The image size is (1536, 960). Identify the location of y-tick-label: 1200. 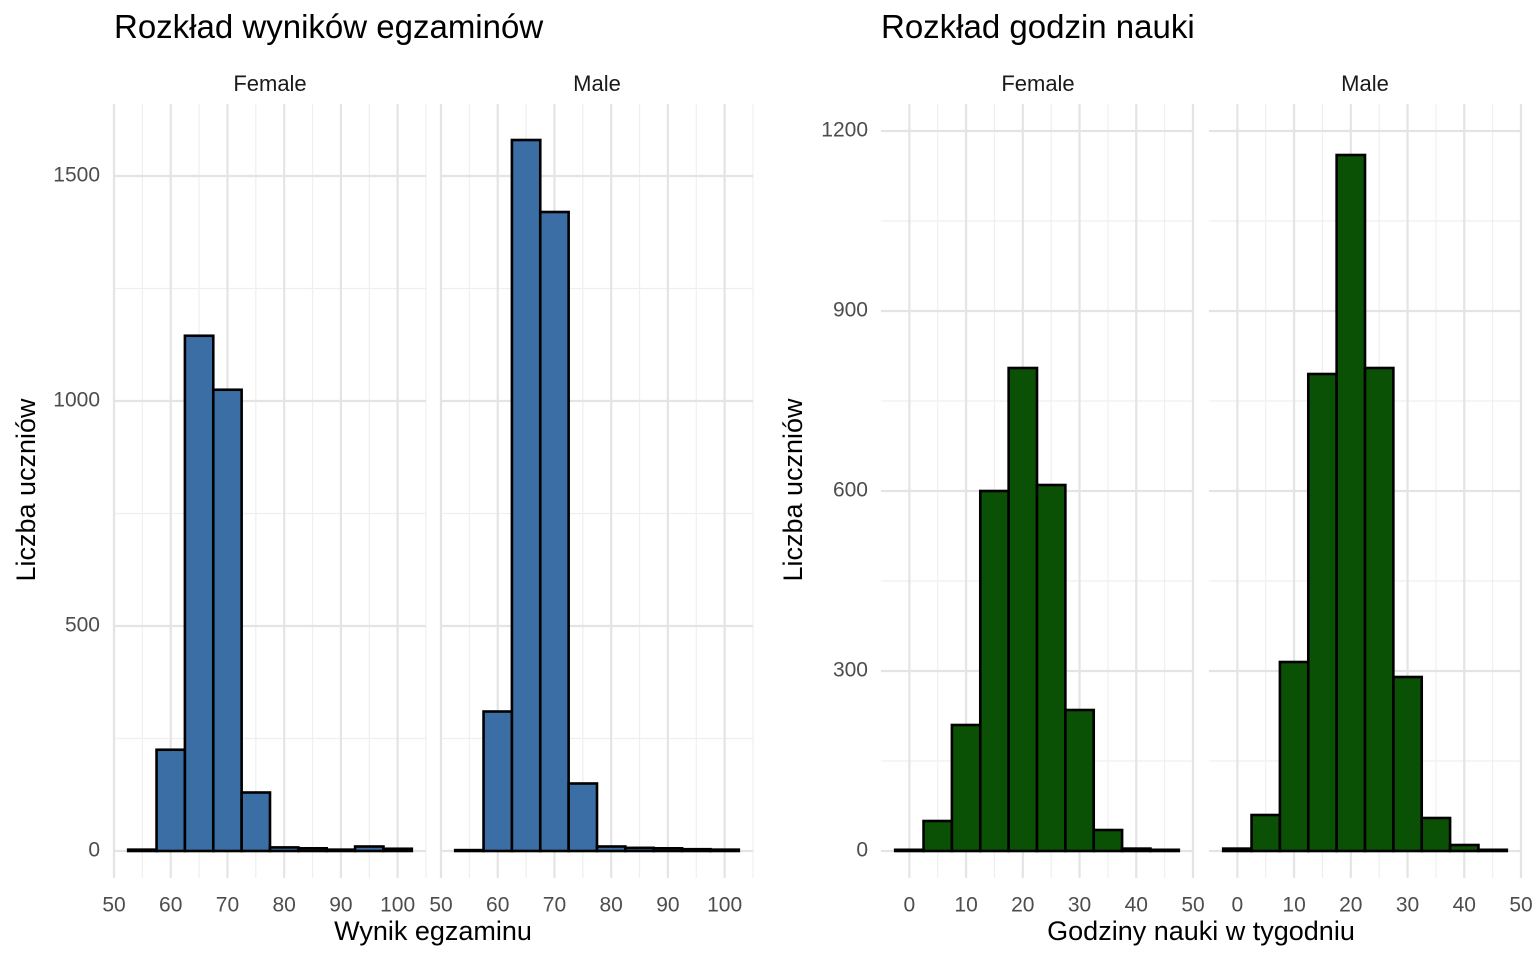
(844, 130).